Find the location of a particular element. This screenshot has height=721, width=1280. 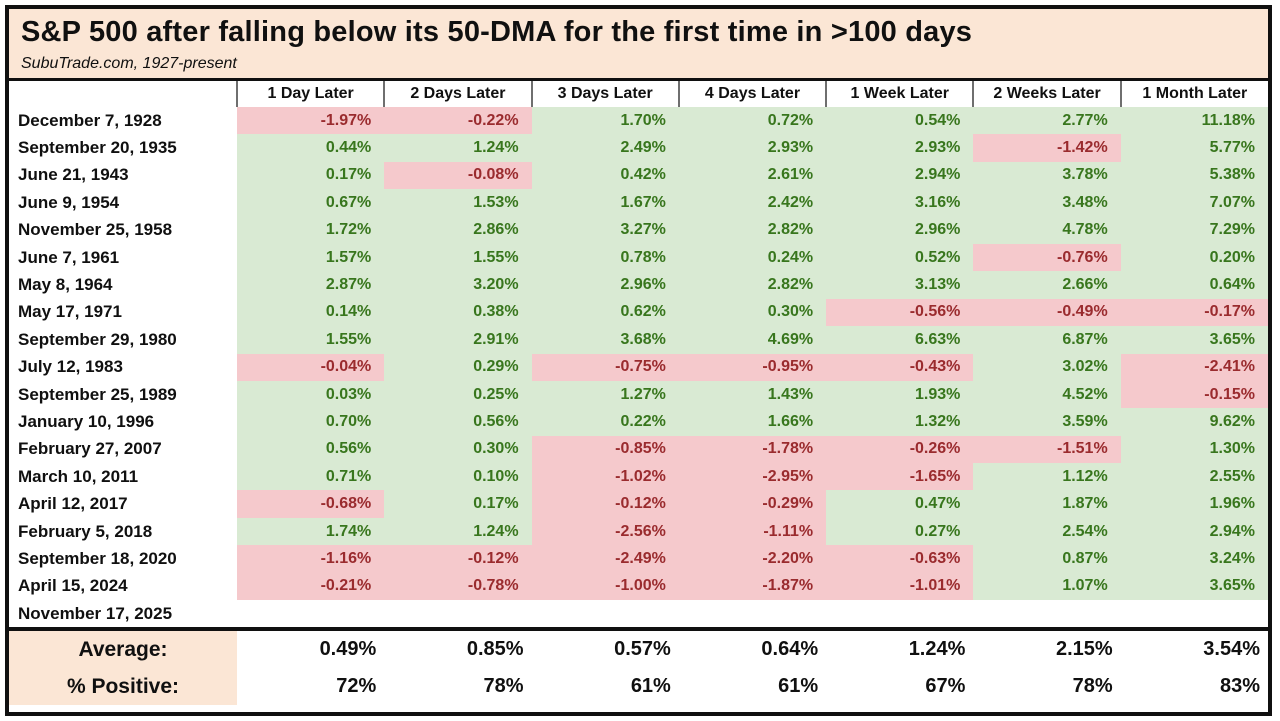

value-cell: 1.70% is located at coordinates (605, 121).